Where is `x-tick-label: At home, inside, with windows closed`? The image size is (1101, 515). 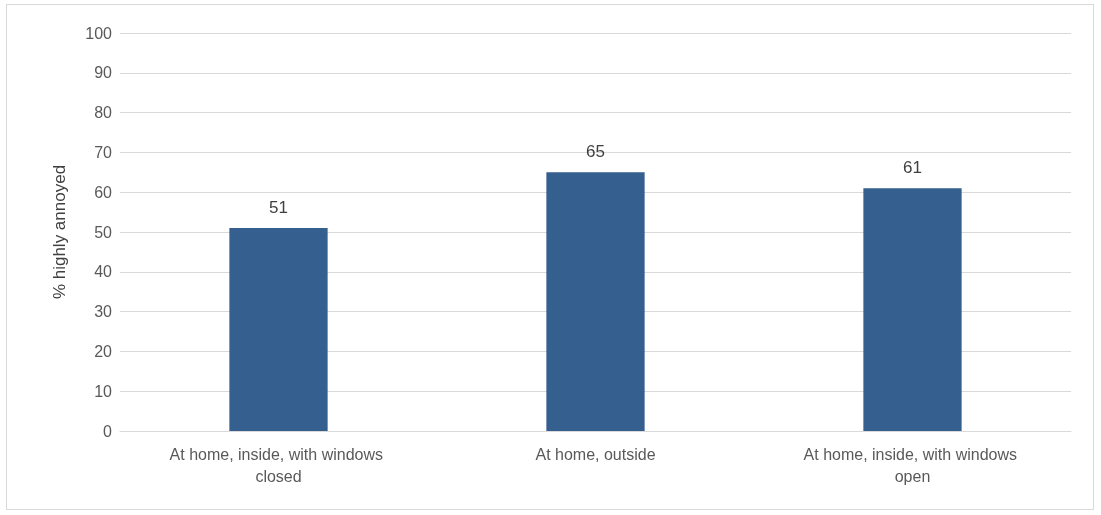 x-tick-label: At home, inside, with windows closed is located at coordinates (278, 465).